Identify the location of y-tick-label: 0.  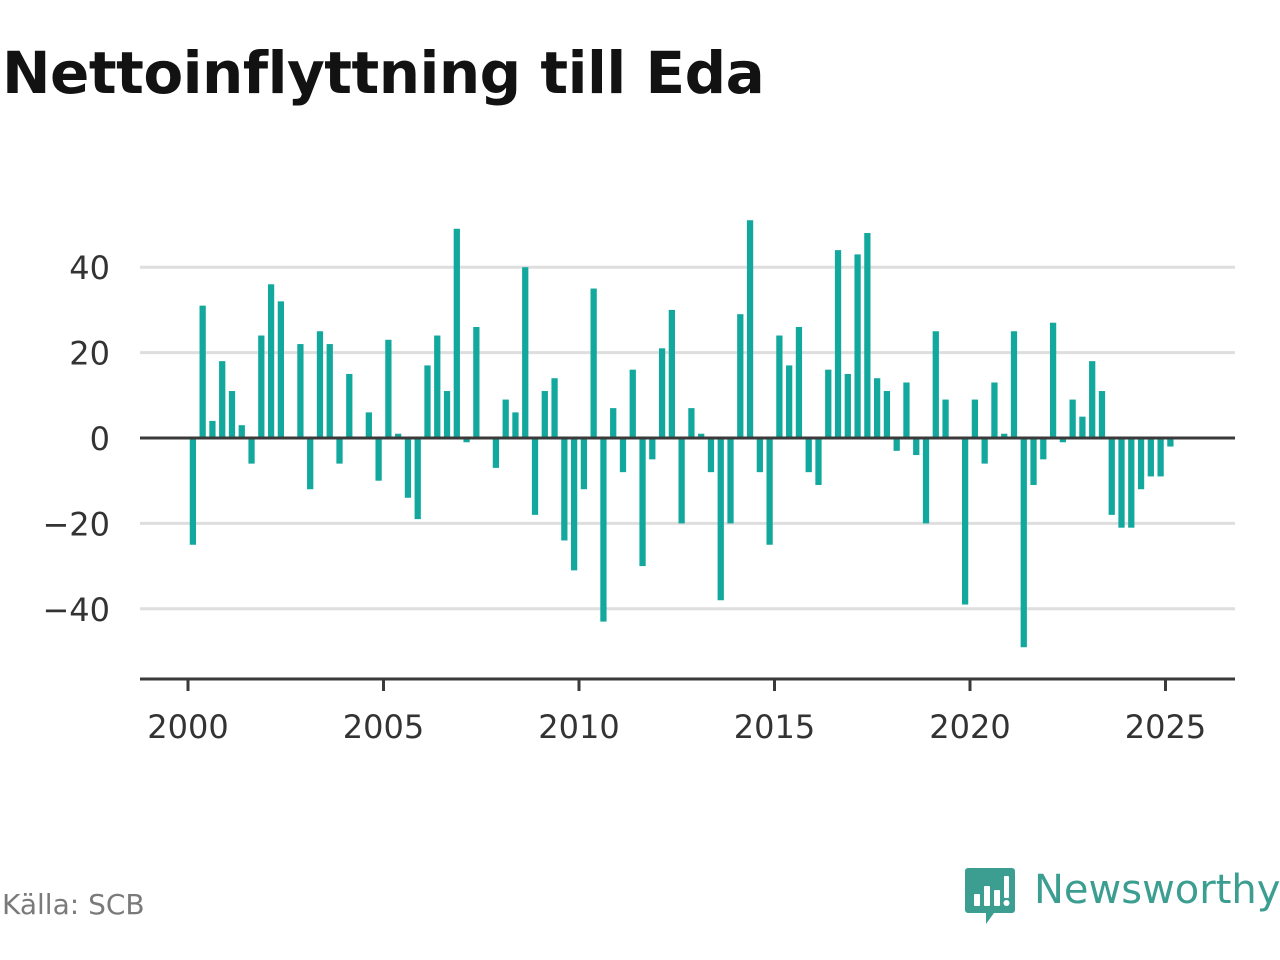
(100, 439).